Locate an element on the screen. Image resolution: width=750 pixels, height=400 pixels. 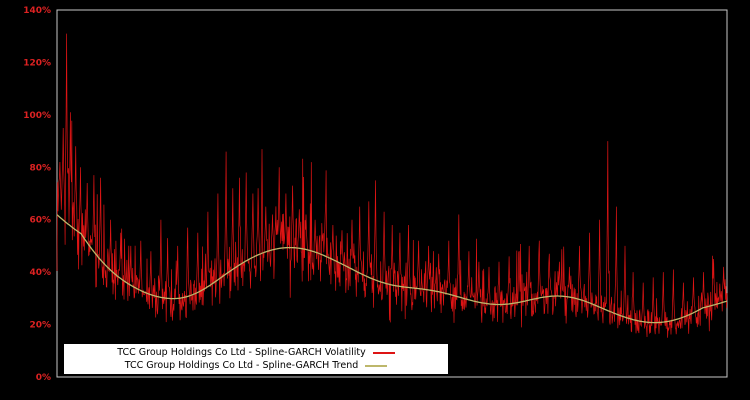
y-axis-tick-label: 140% is located at coordinates (37, 11).